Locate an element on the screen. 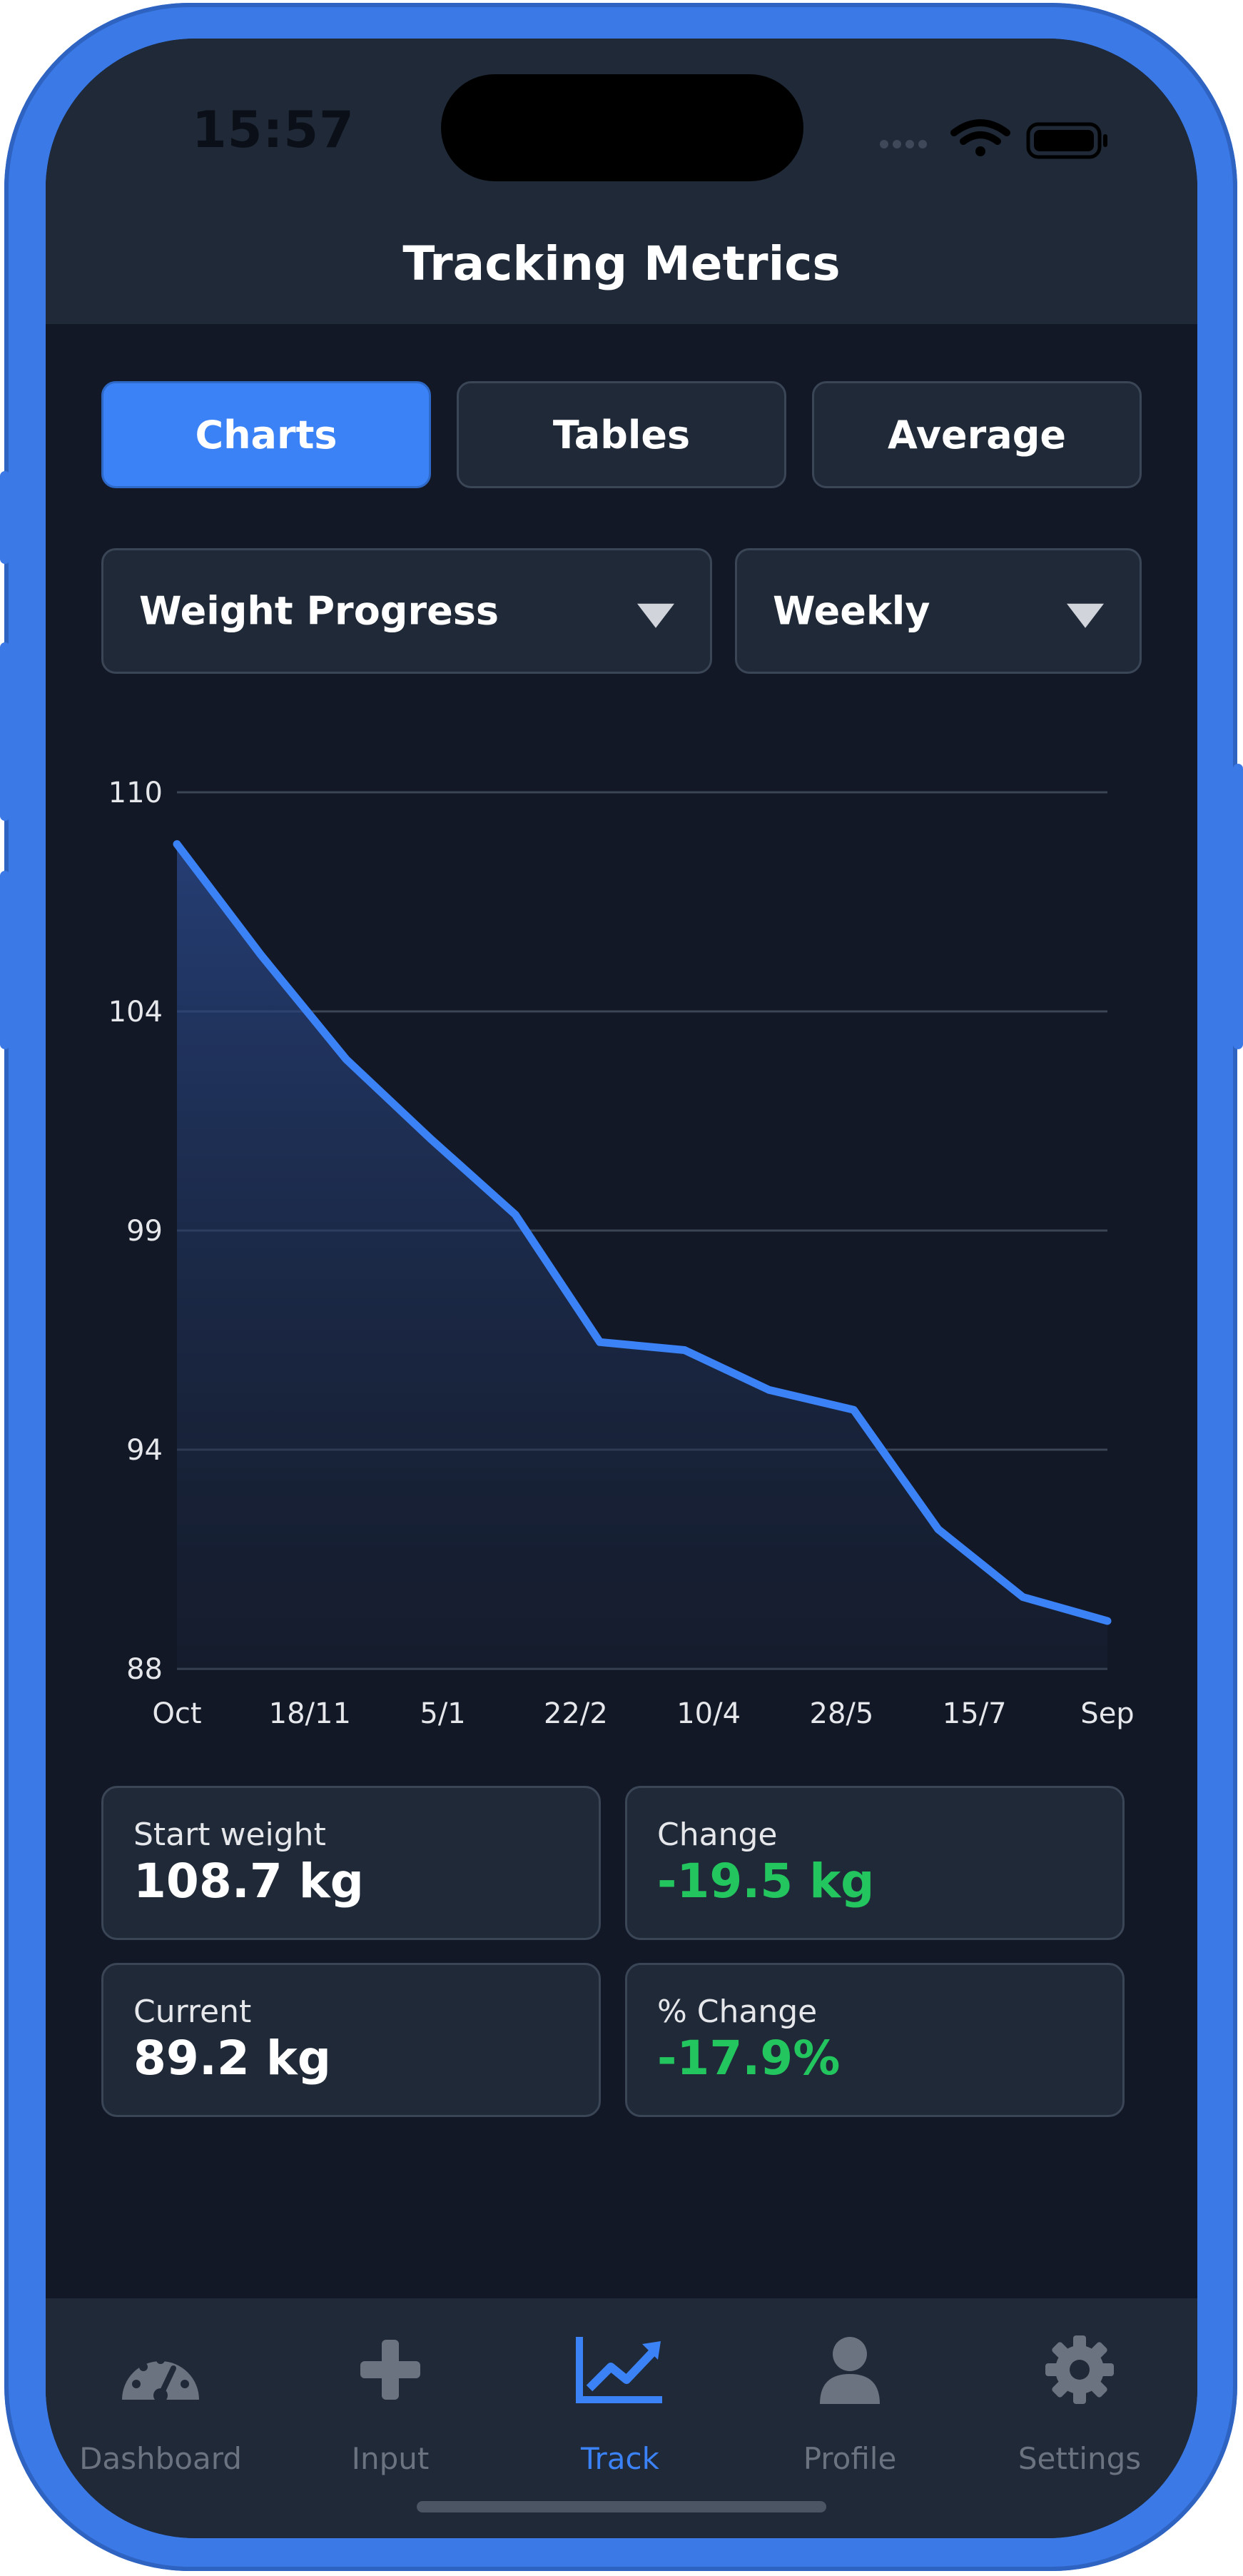 The image size is (1243, 2576). chart-line-icon is located at coordinates (619, 2370).